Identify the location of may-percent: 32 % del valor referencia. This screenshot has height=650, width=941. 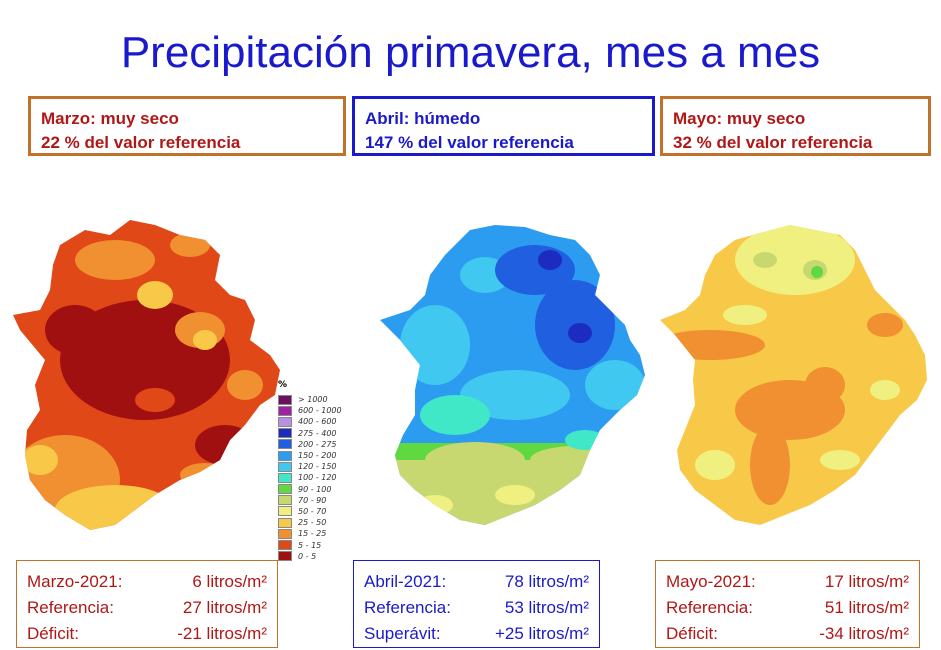
(773, 142).